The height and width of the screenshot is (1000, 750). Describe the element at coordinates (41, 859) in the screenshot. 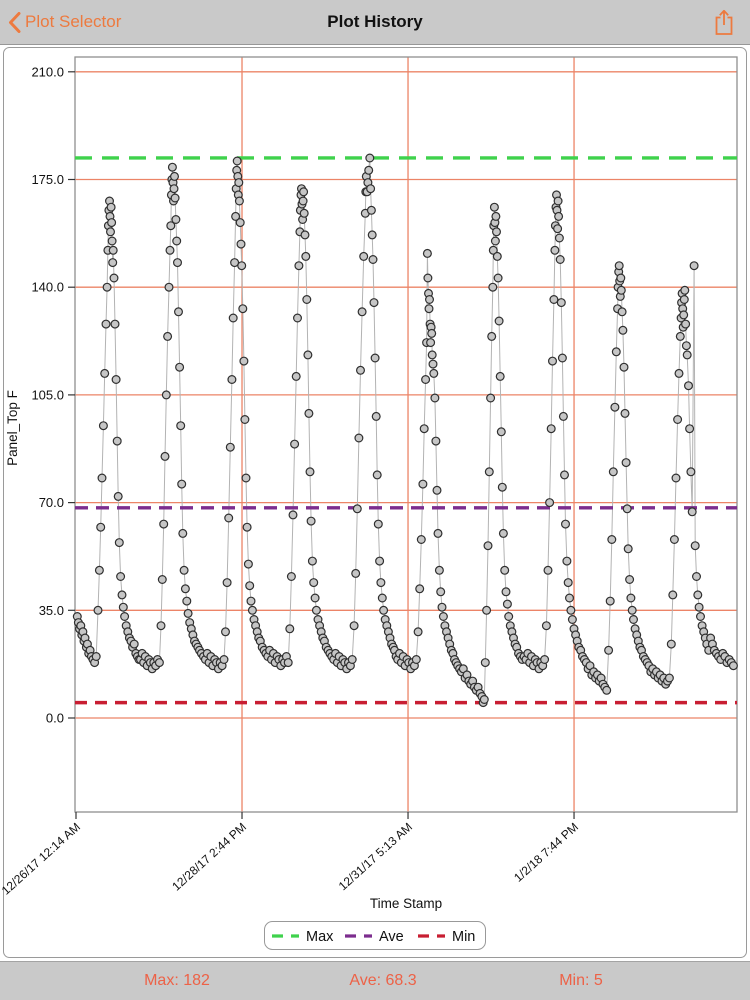

I see `x-tick-label: 12/26/17 12:14 AM` at that location.